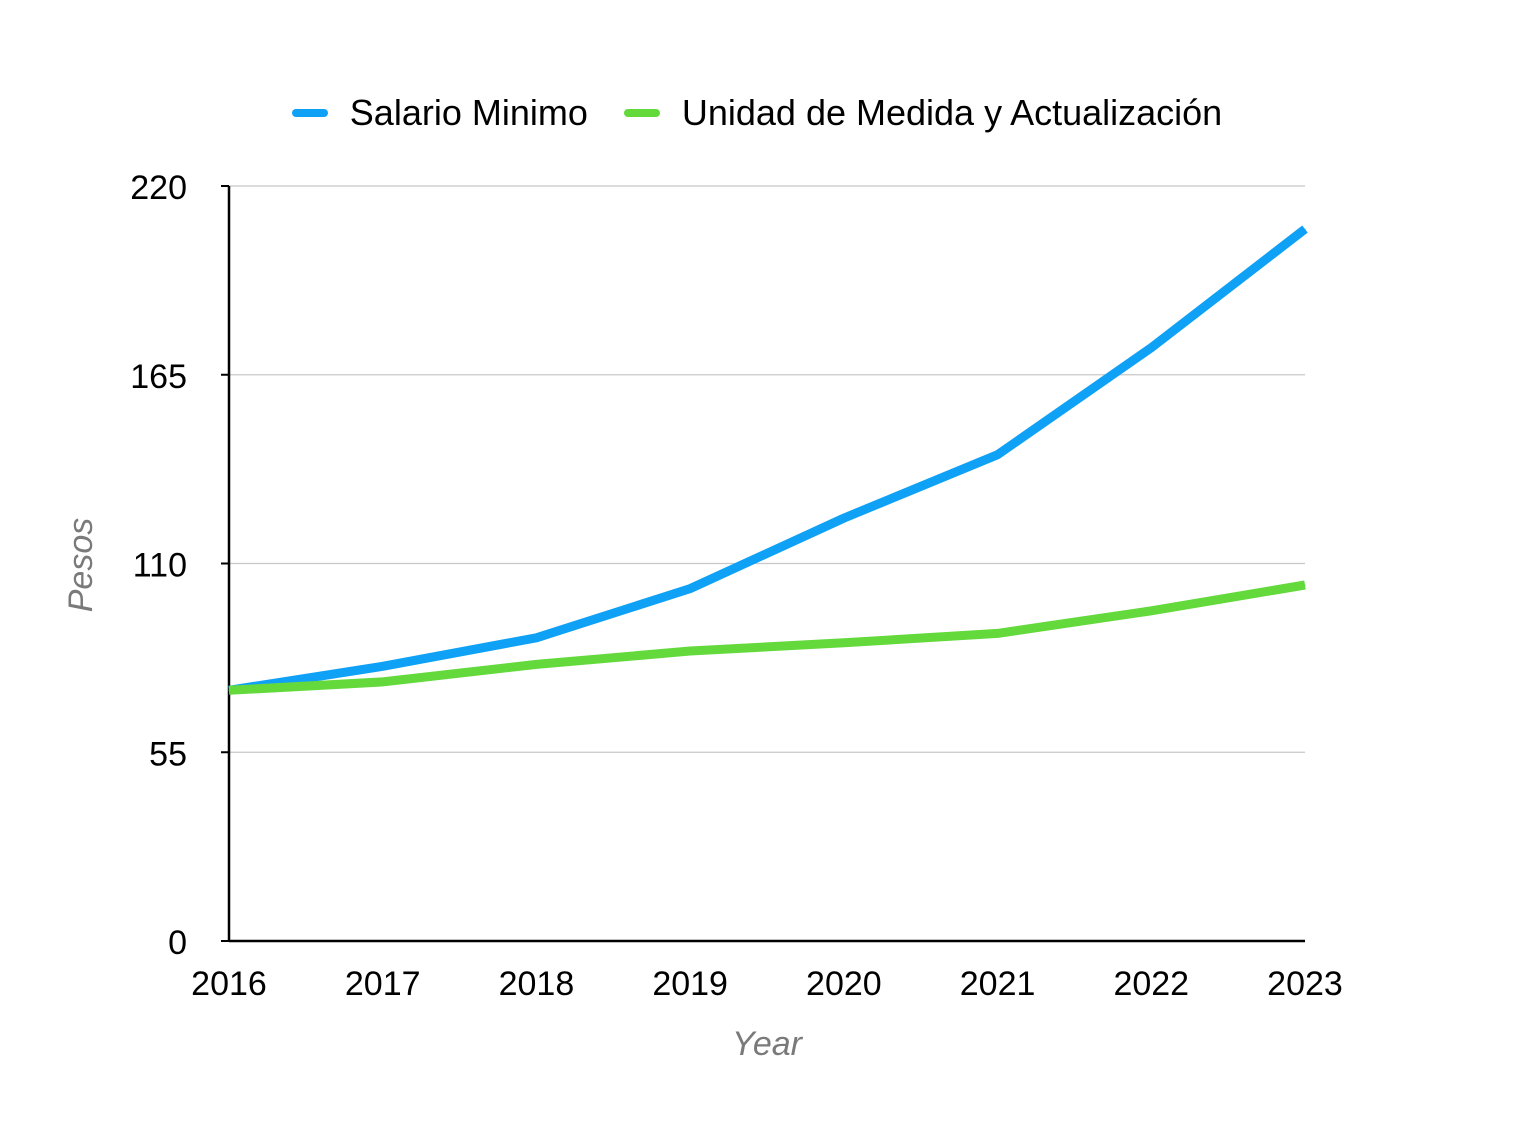  Describe the element at coordinates (641, 113) in the screenshot. I see `legend-swatch-uma` at that location.